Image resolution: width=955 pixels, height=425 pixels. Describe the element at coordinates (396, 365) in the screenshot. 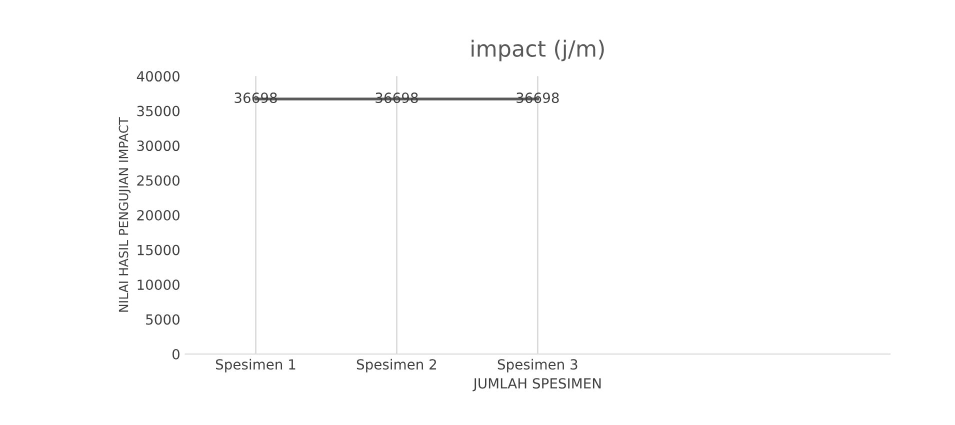

I see `x-tick-label: Spesimen 2` at that location.